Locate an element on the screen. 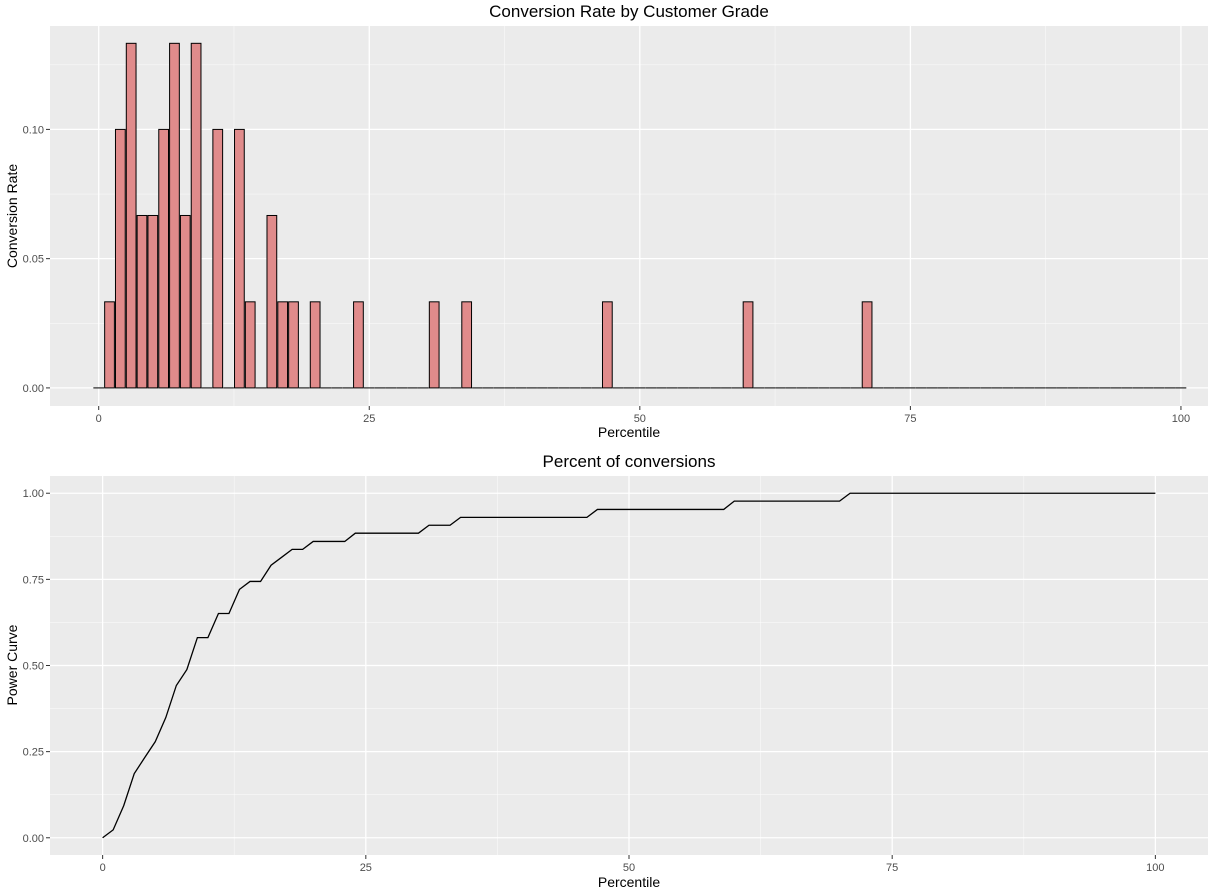 The height and width of the screenshot is (890, 1211). line-chart-title: Percent of conversions is located at coordinates (629, 461).